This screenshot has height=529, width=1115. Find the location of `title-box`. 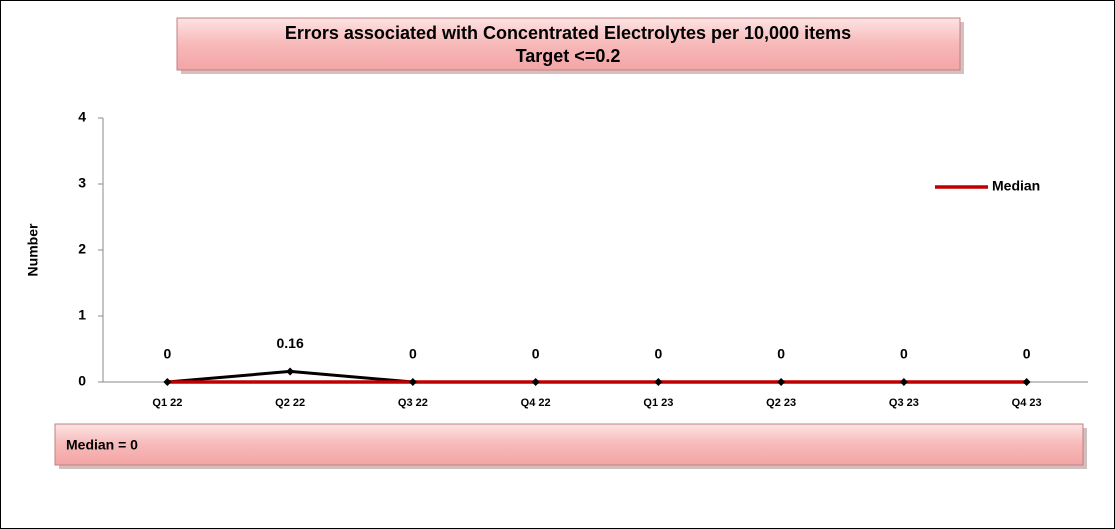

title-box is located at coordinates (568, 44).